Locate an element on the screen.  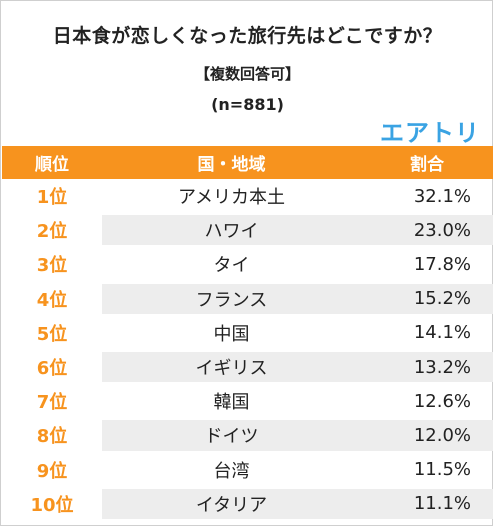
table-row: 2位 ハワイ 23.0% is located at coordinates (247, 230).